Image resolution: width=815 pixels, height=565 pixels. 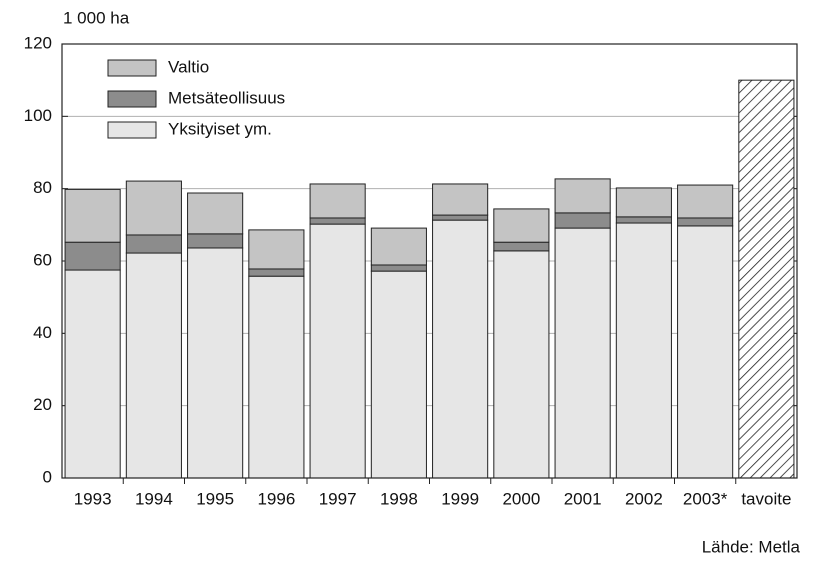 What do you see at coordinates (42, 259) in the screenshot?
I see `y-tick-label: 60` at bounding box center [42, 259].